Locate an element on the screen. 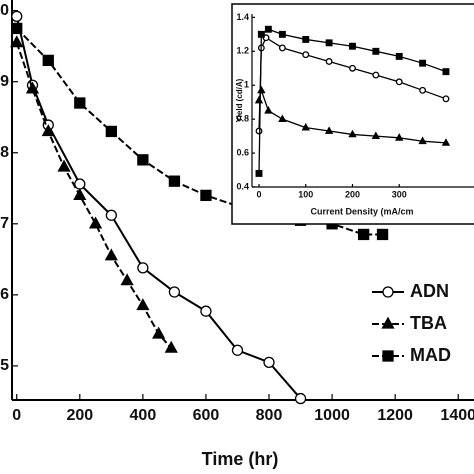 This screenshot has width=474, height=474. x-tick-label: 100 is located at coordinates (305, 194).